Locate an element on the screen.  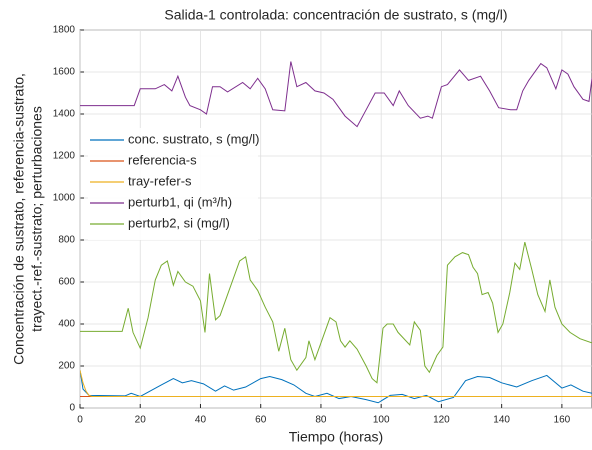
y-axis-label: trayect.-ref.-sustrato; perturbaciones is located at coordinates (37, 219).